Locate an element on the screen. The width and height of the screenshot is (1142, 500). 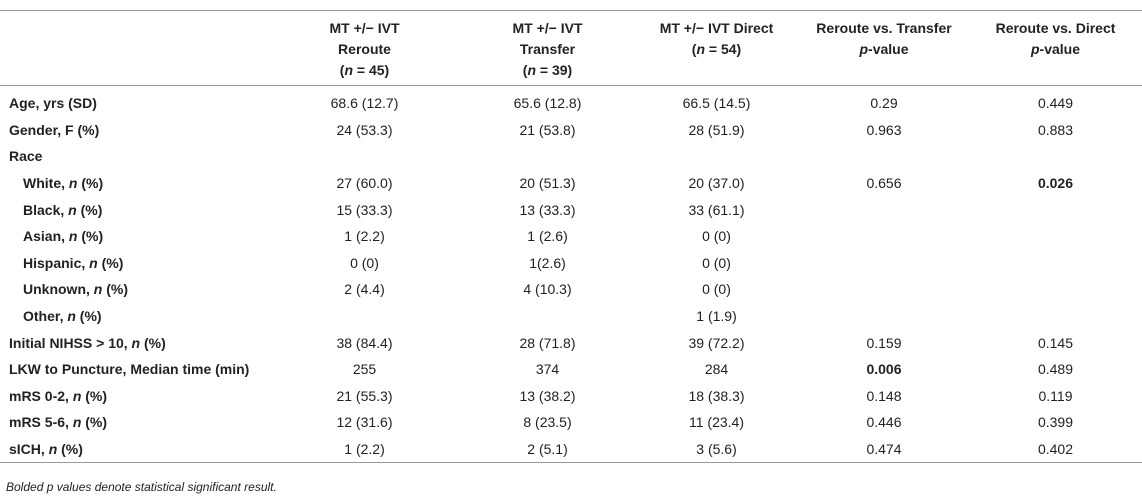
header-reroute-vs-transfer: Reroute vs. Transfer p-value is located at coordinates (884, 48).